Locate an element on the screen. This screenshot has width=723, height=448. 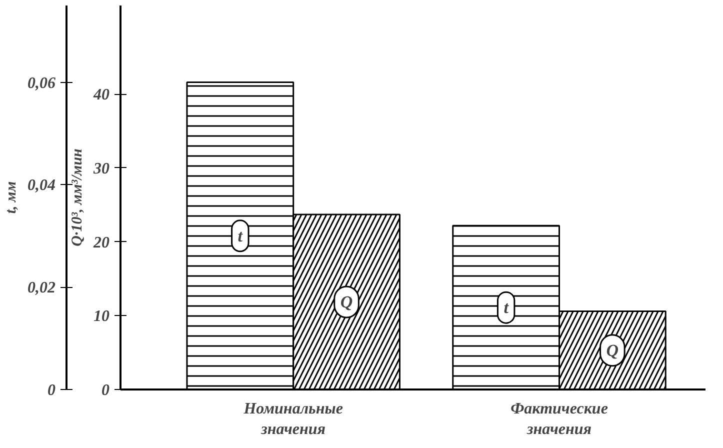
y2-tick-label: 0 is located at coordinates (52, 390).